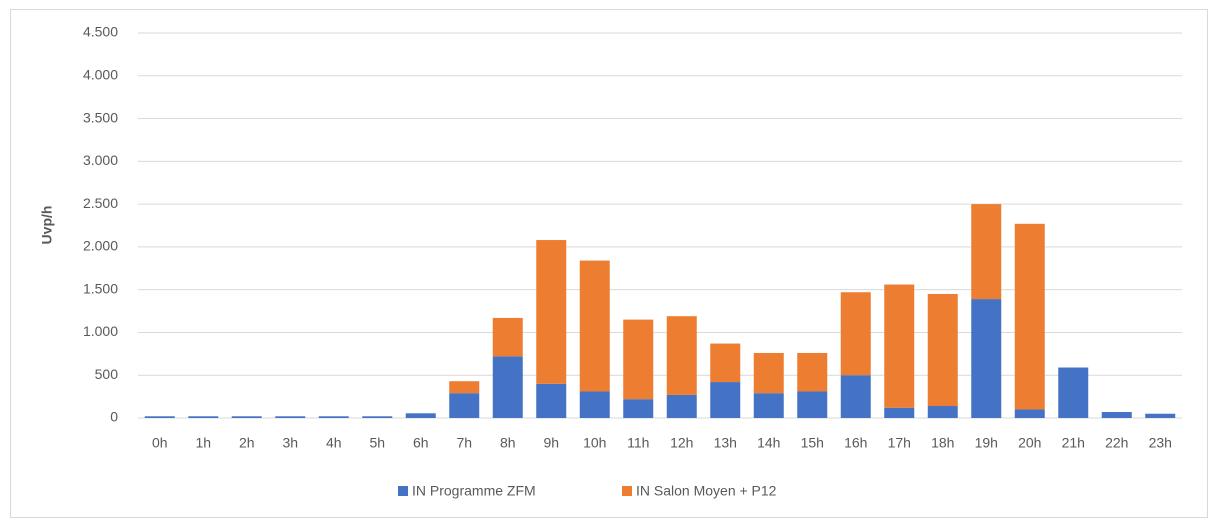 This screenshot has height=518, width=1208. Describe the element at coordinates (100, 288) in the screenshot. I see `y-tick-label: 1.500` at that location.